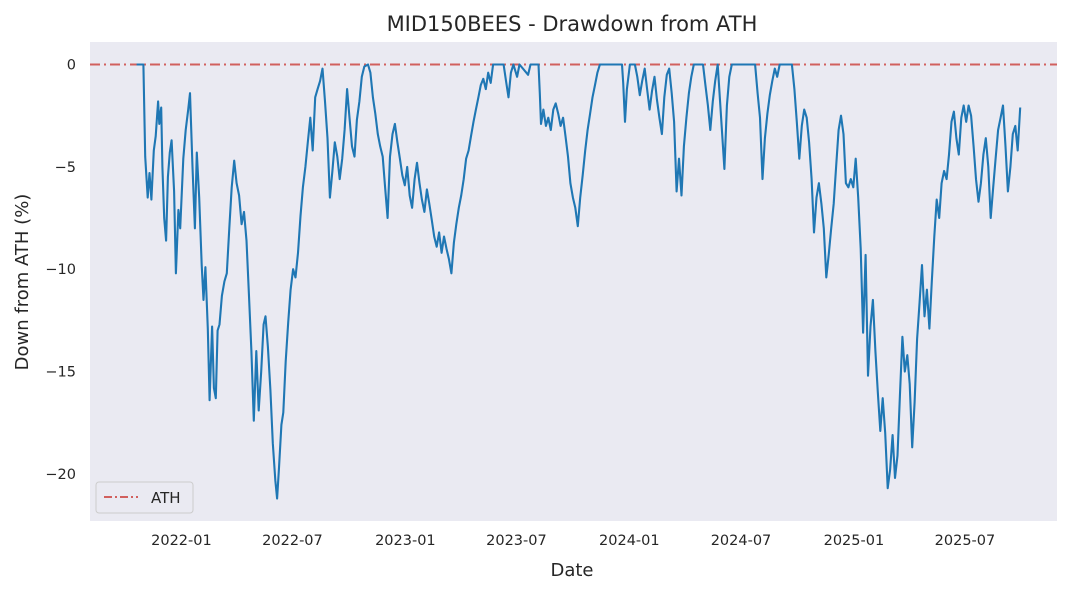 This screenshot has height=592, width=1069. Describe the element at coordinates (65, 168) in the screenshot. I see `y-tick-label: −5` at that location.